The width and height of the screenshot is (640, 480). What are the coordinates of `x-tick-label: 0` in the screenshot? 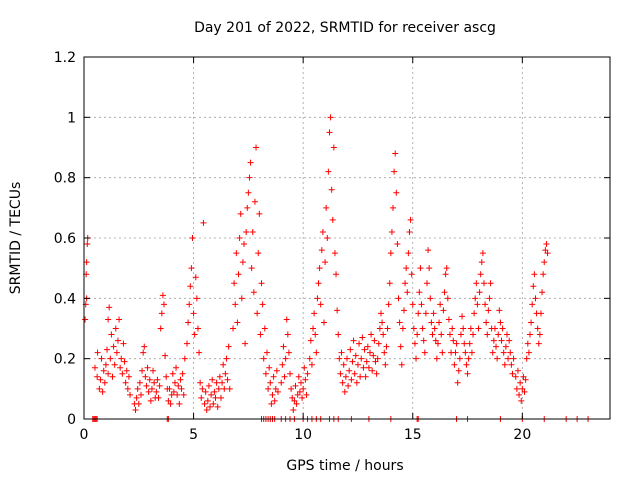 It's located at (84, 435).